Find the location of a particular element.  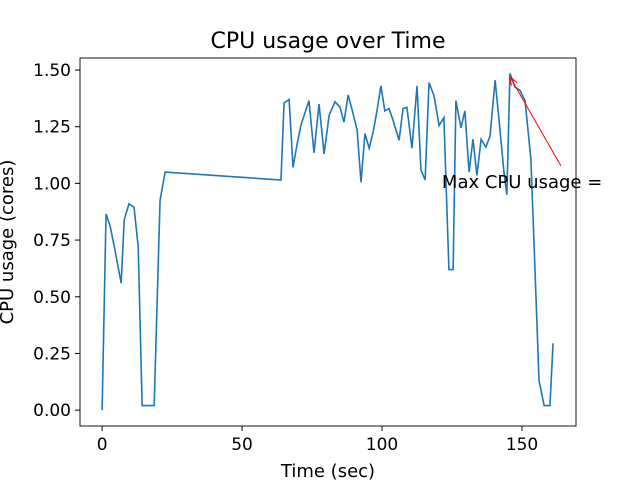

x-axis-label: Time (sec) is located at coordinates (327, 470).